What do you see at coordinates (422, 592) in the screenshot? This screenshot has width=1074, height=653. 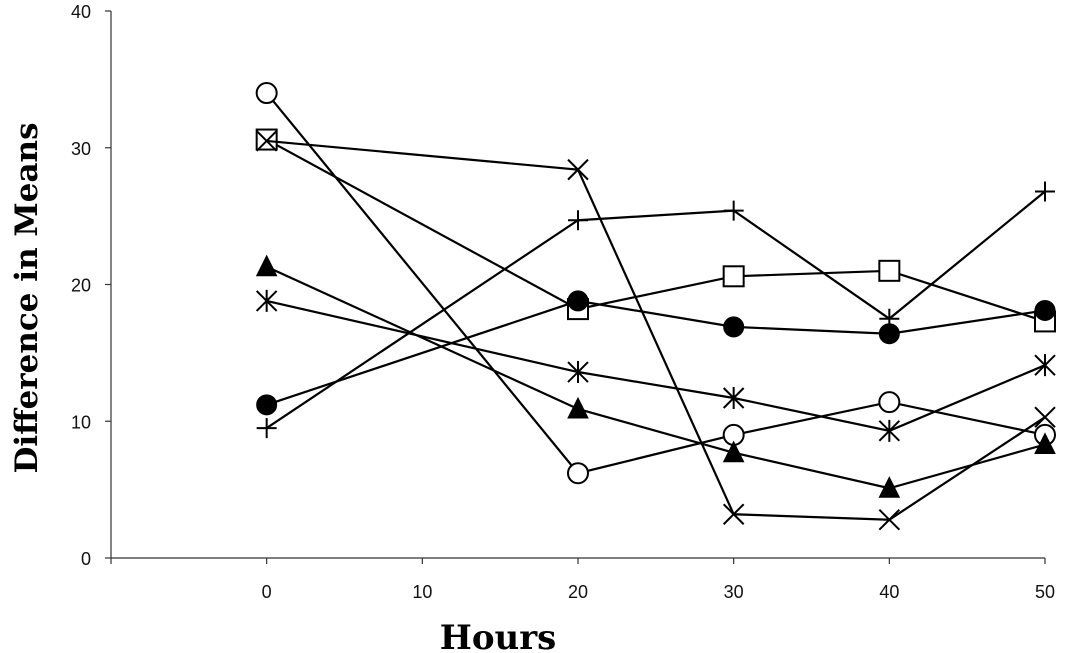 I see `x-tick-label: 10` at bounding box center [422, 592].